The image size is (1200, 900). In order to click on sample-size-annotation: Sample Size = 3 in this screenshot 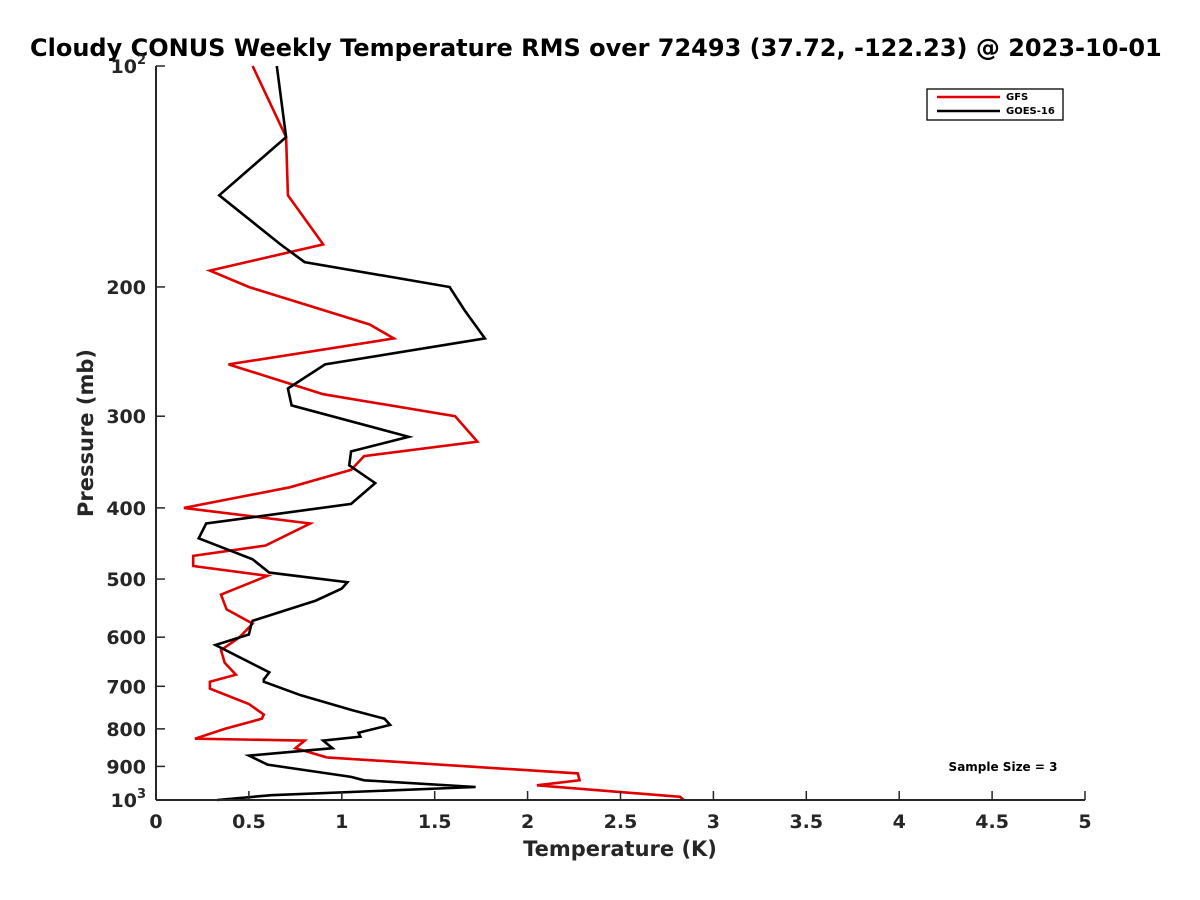, I will do `click(1003, 767)`.